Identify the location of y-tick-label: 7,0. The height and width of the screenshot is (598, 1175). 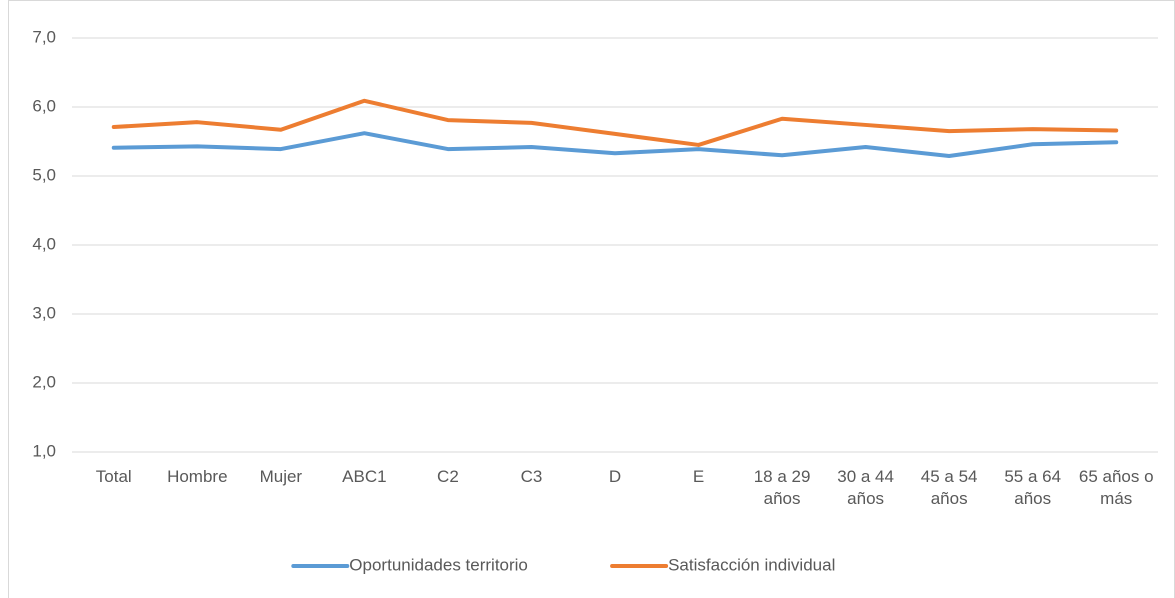
(44, 36).